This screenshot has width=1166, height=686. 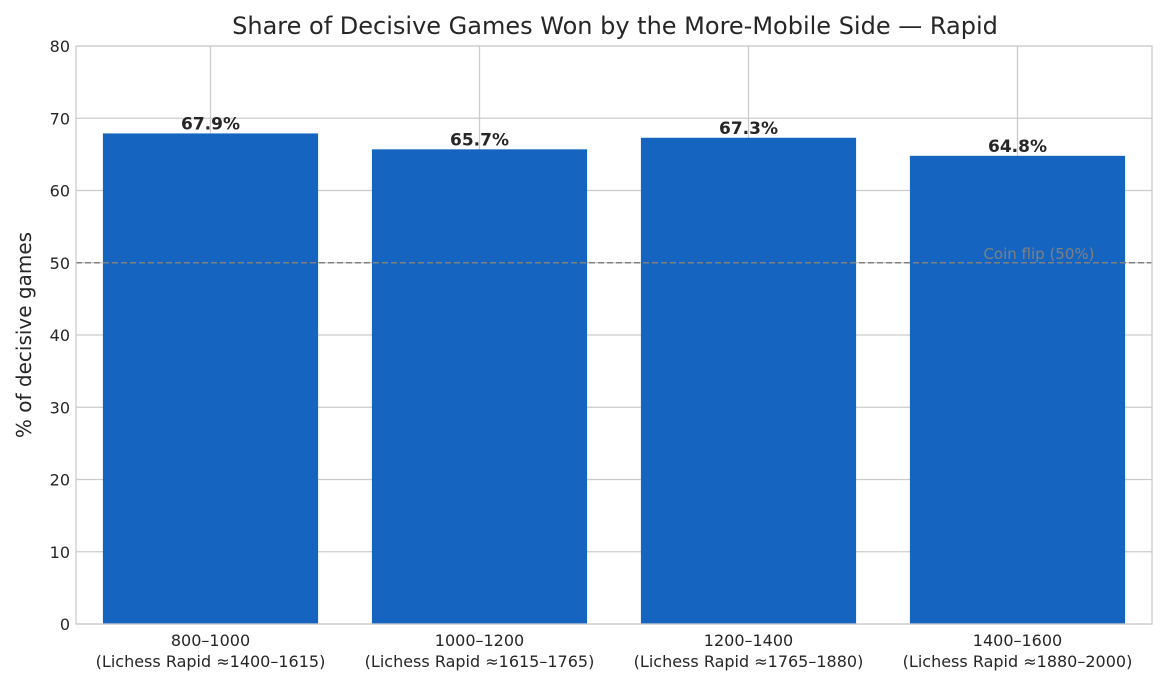 What do you see at coordinates (210, 124) in the screenshot?
I see `data-label: 67.9%` at bounding box center [210, 124].